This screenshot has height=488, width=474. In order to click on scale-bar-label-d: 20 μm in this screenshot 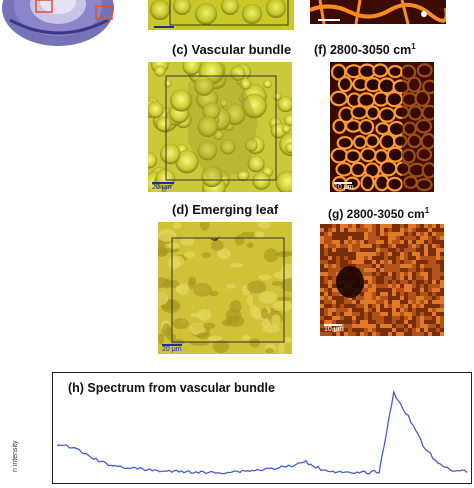, I will do `click(172, 349)`.